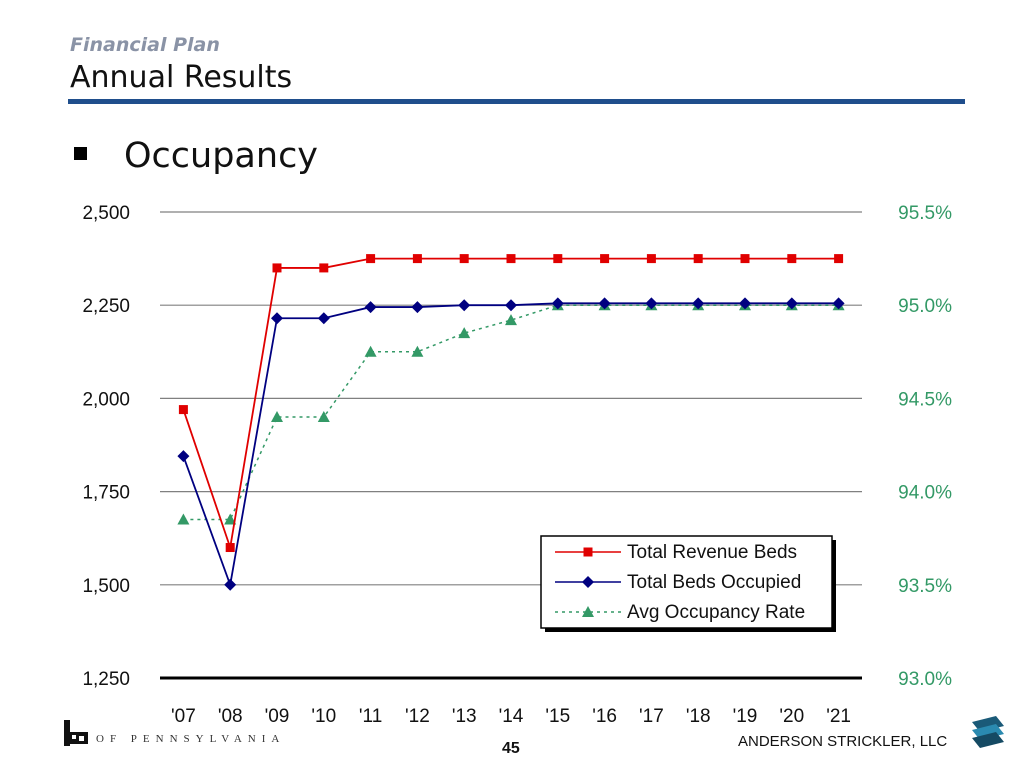  Describe the element at coordinates (106, 493) in the screenshot. I see `y-left-tick-label: 1,750` at that location.